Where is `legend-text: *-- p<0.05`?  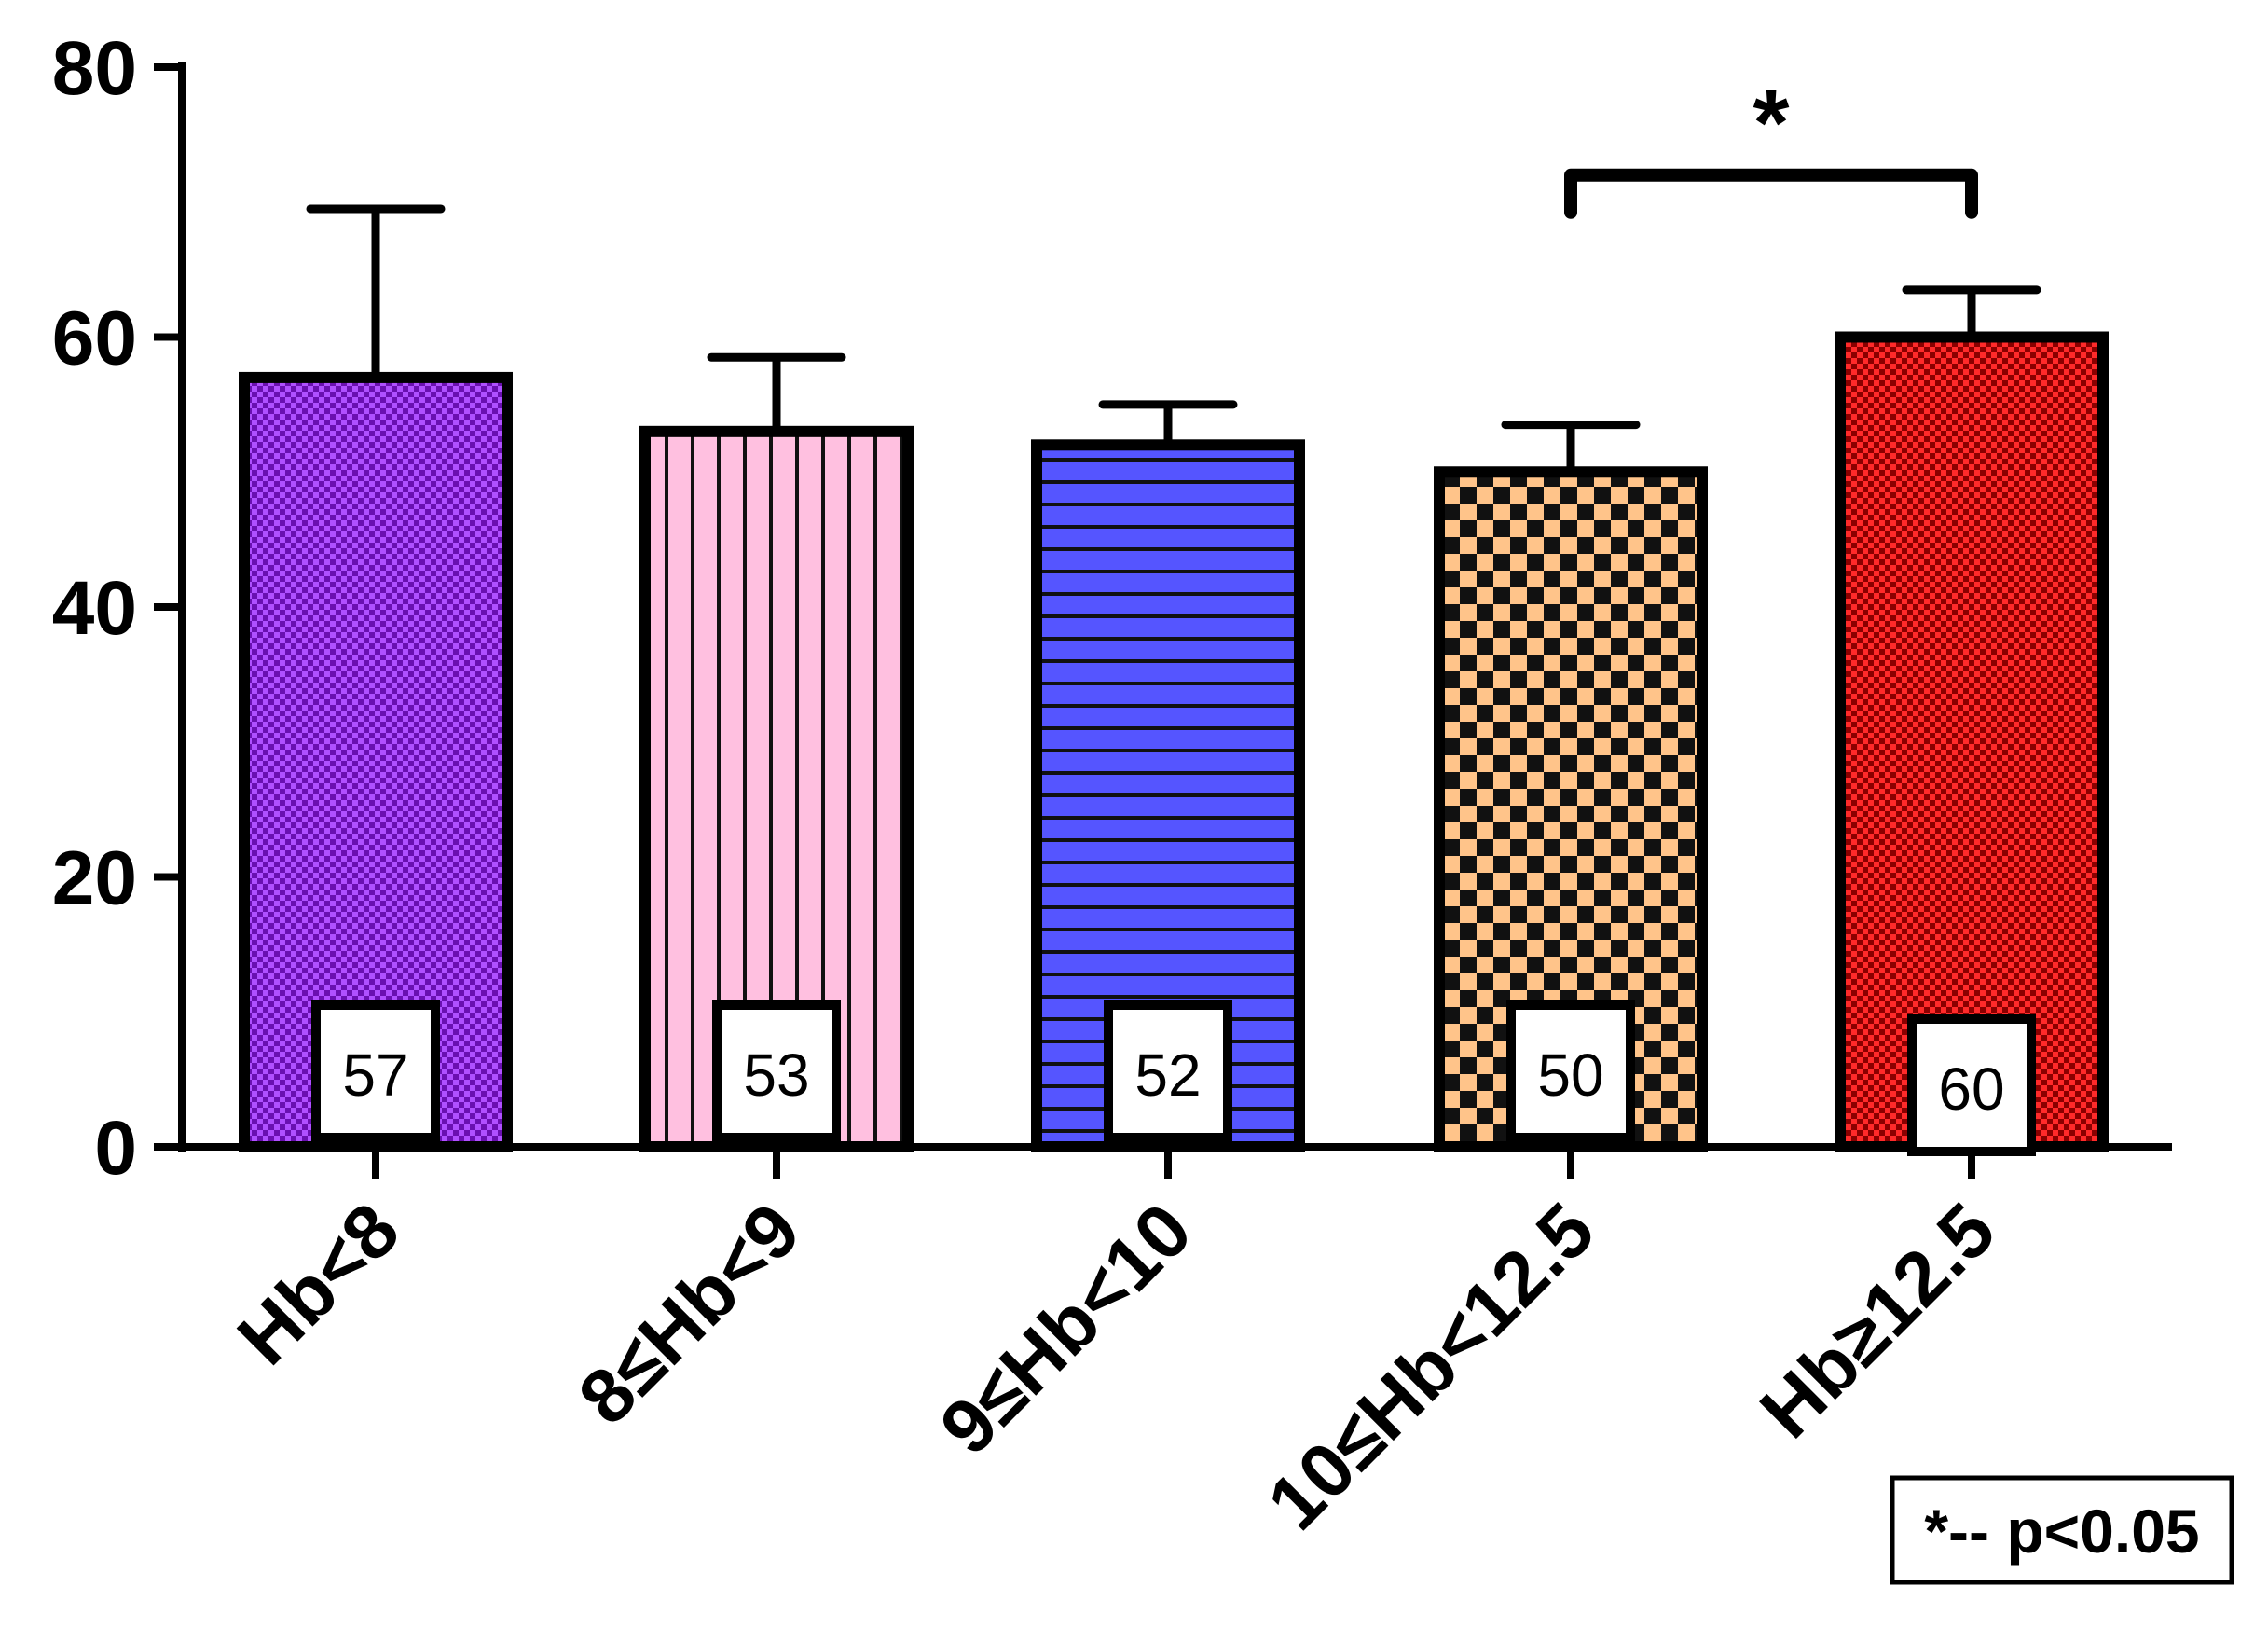
legend-text: *-- p<0.05 is located at coordinates (2061, 1531).